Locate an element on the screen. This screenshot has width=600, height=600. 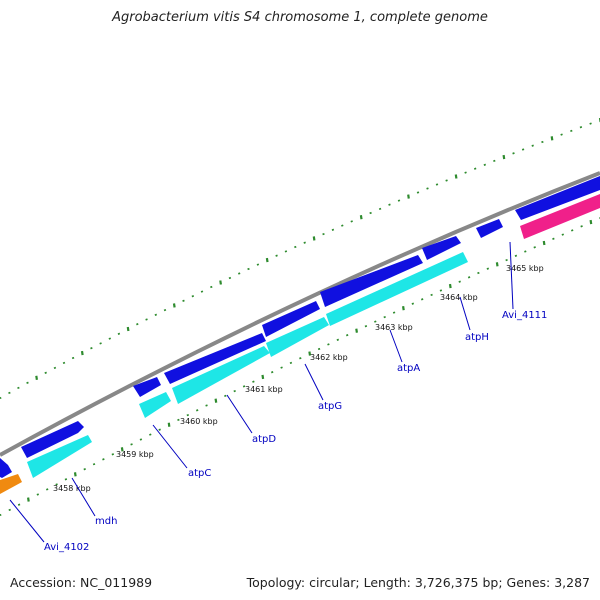
kbp-label: 3463 kbp is located at coordinates (394, 327).